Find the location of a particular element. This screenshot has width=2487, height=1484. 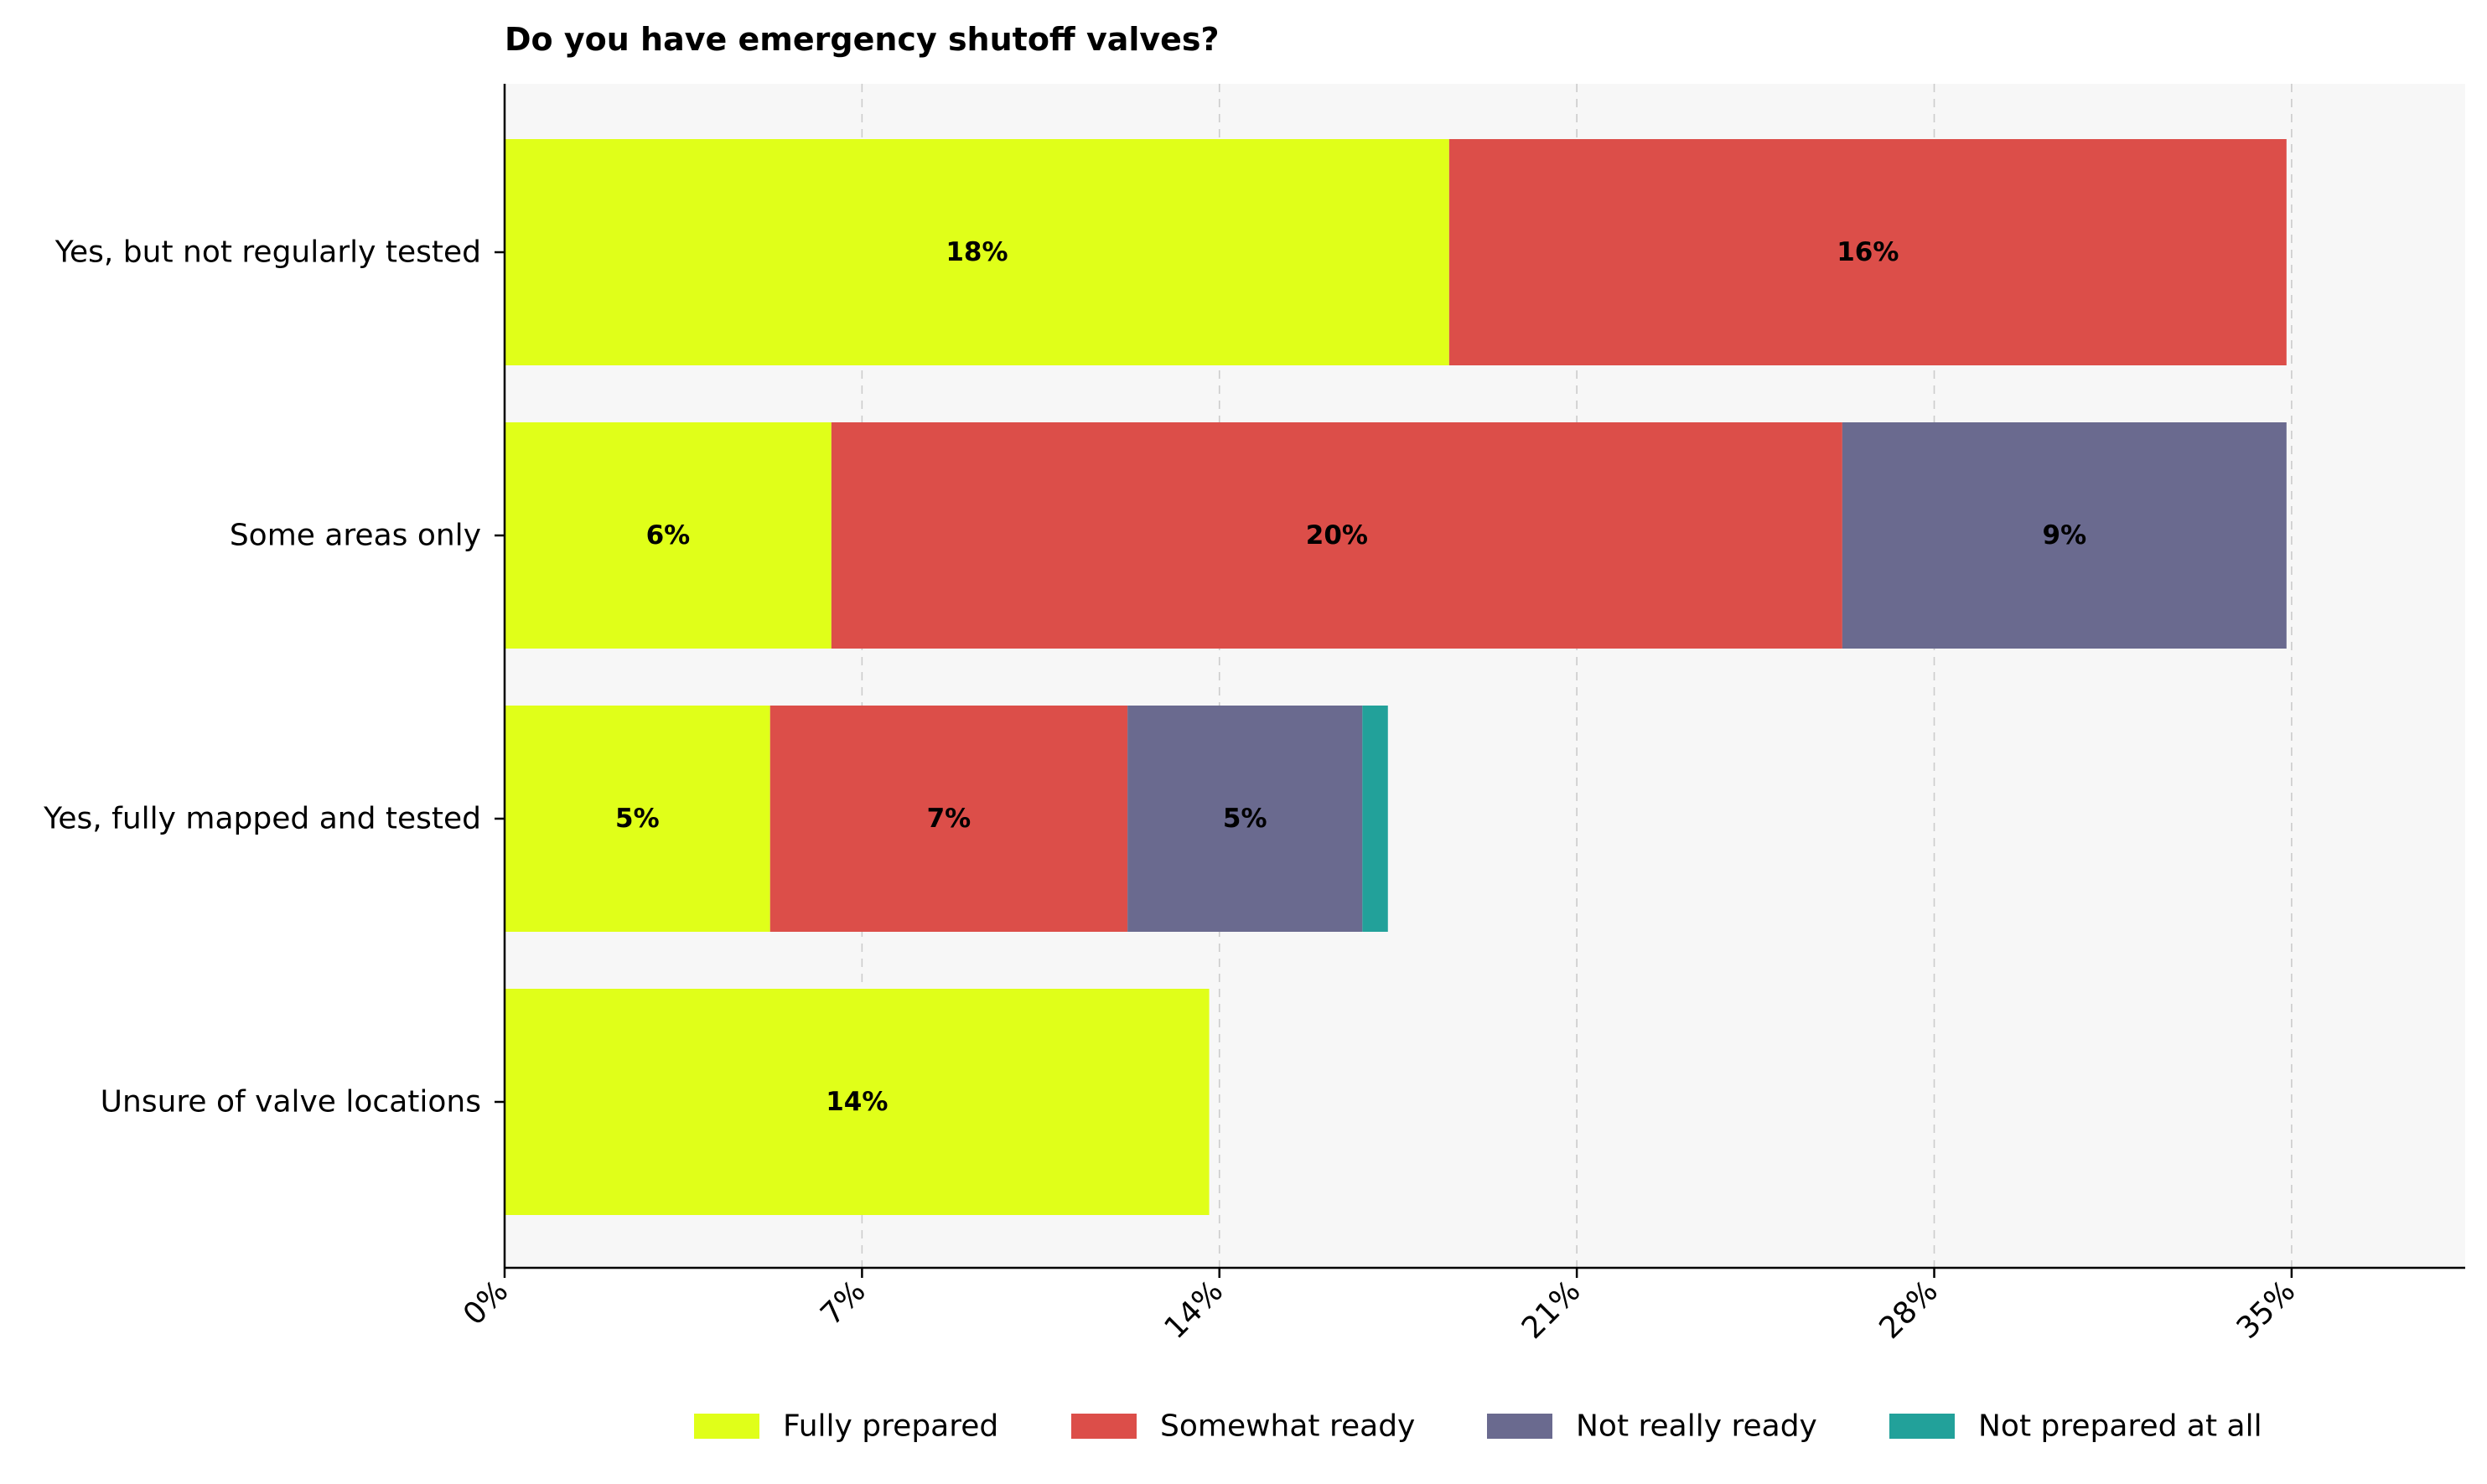

bar-value-label: 16% is located at coordinates (1868, 252).